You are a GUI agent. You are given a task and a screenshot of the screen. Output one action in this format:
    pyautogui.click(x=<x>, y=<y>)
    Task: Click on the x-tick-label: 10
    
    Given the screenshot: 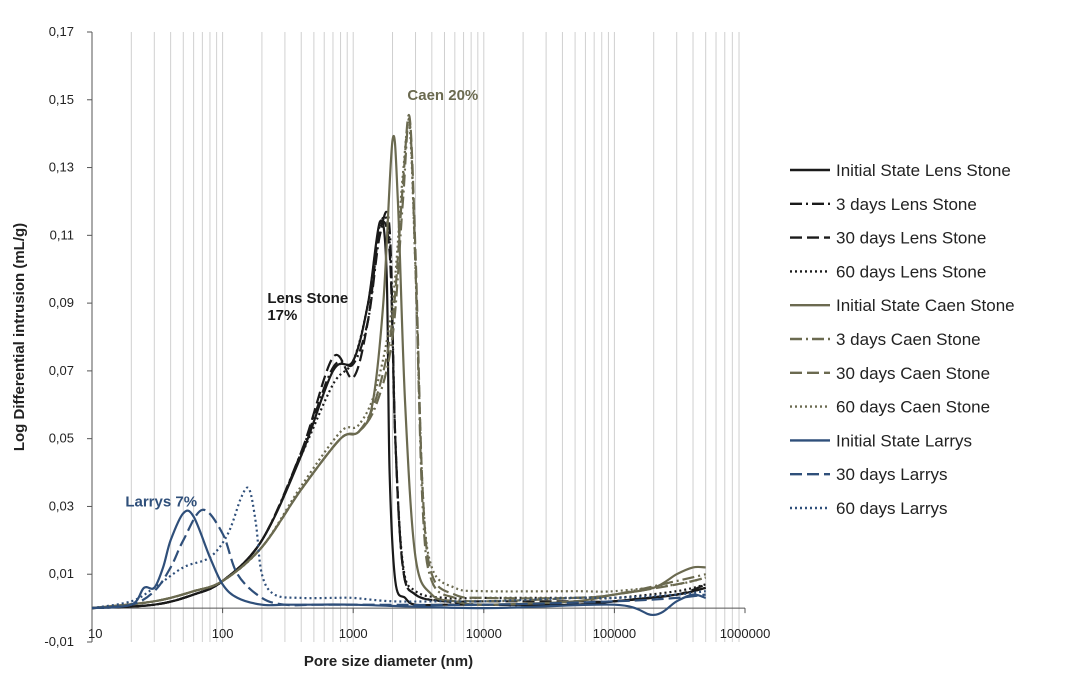 What is the action you would take?
    pyautogui.click(x=95, y=633)
    